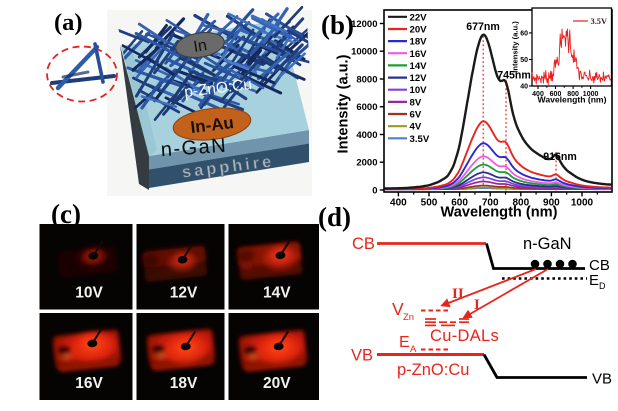 This screenshot has height=411, width=618. Describe the element at coordinates (416, 115) in the screenshot. I see `svg-text: 6V` at that location.